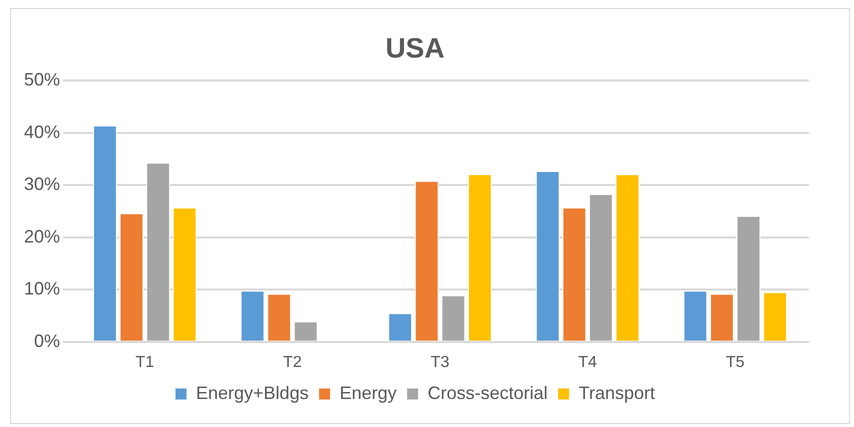 This screenshot has height=427, width=854. I want to click on legend-label: Transport, so click(616, 392).